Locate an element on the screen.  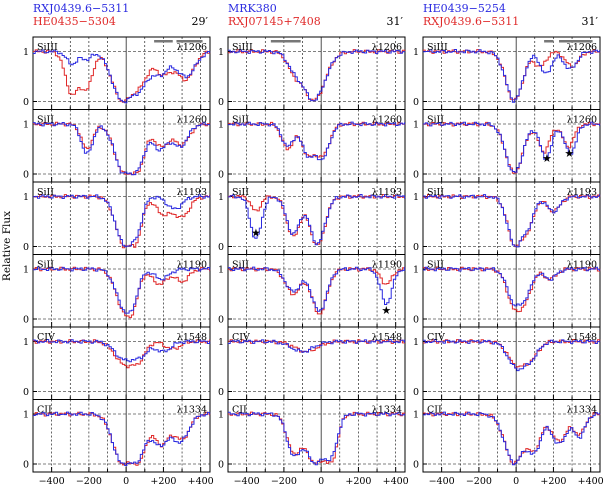
wavelength-label: λ1190 is located at coordinates (582, 265).